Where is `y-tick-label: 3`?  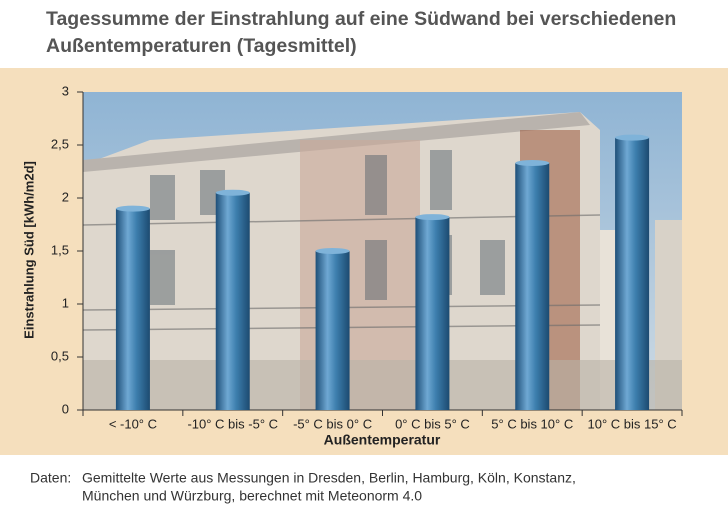 y-tick-label: 3 is located at coordinates (65, 90).